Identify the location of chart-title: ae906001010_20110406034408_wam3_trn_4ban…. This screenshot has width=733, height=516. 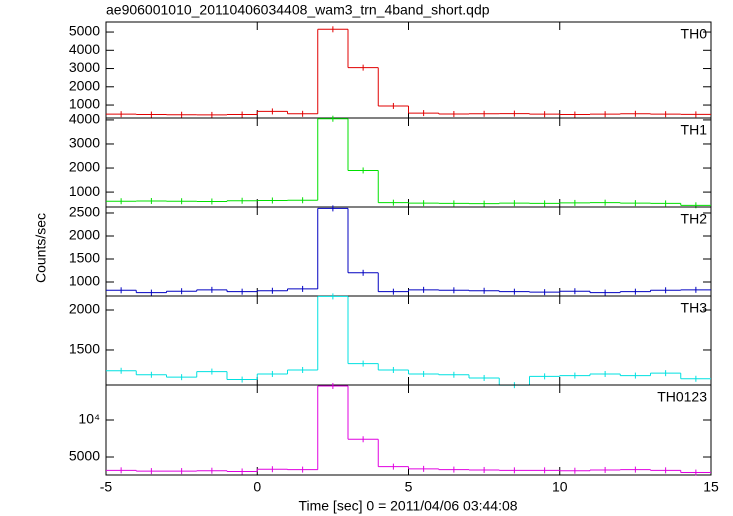
(298, 10).